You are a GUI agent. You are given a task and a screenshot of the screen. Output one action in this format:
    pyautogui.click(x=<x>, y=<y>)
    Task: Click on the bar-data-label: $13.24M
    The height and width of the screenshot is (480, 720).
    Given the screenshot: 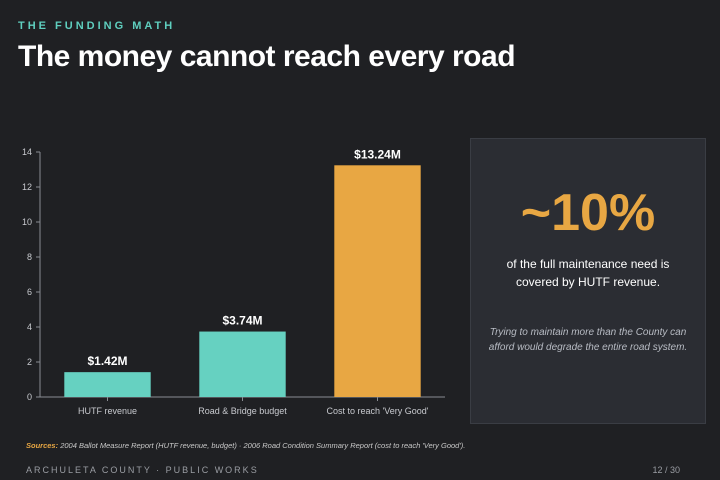 What is the action you would take?
    pyautogui.click(x=377, y=154)
    